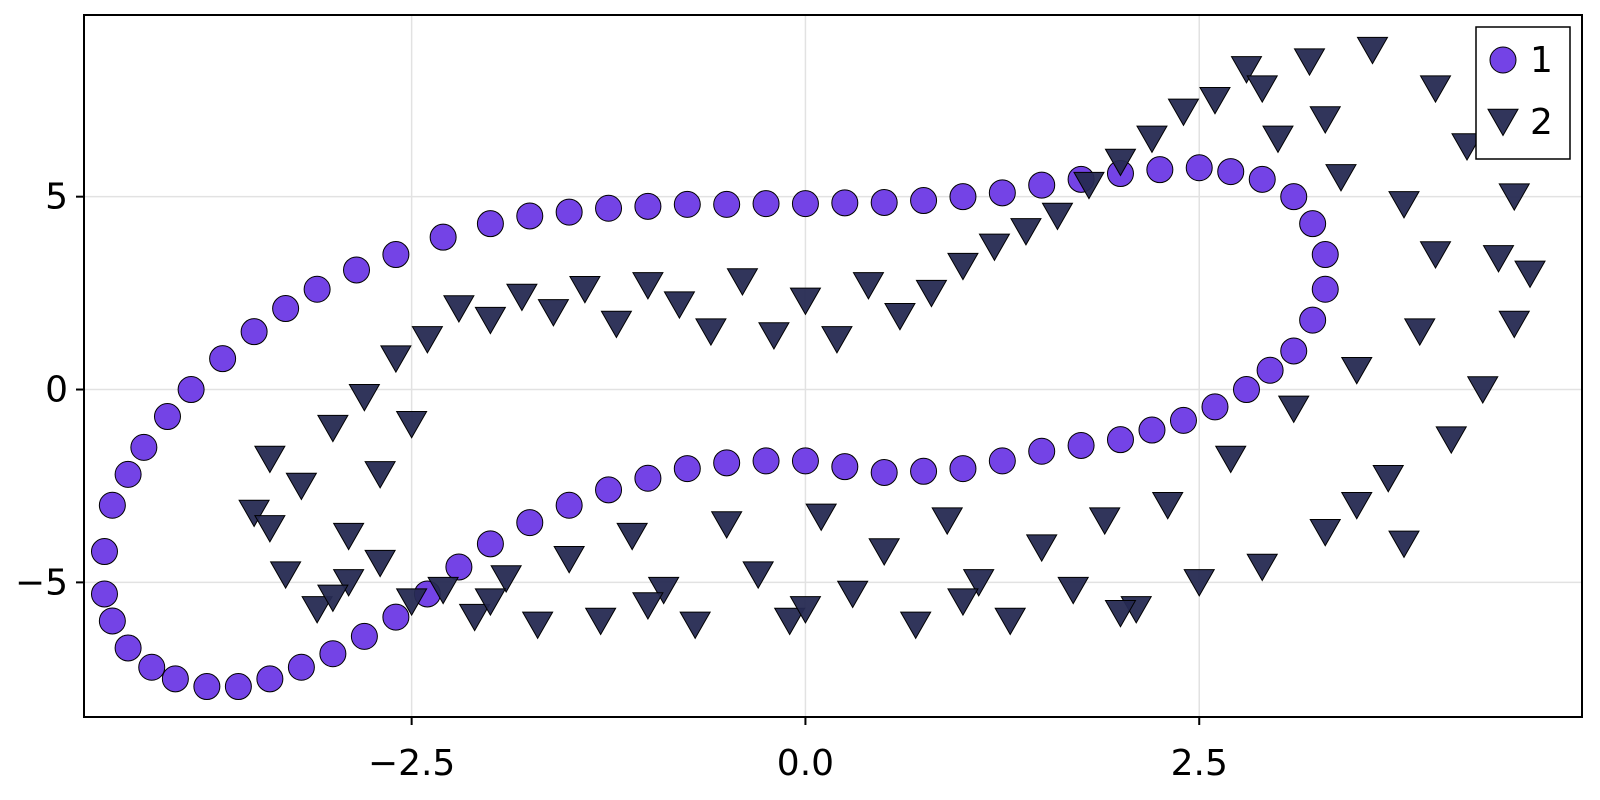  What do you see at coordinates (56, 197) in the screenshot?
I see `y-tick-label: 5` at bounding box center [56, 197].